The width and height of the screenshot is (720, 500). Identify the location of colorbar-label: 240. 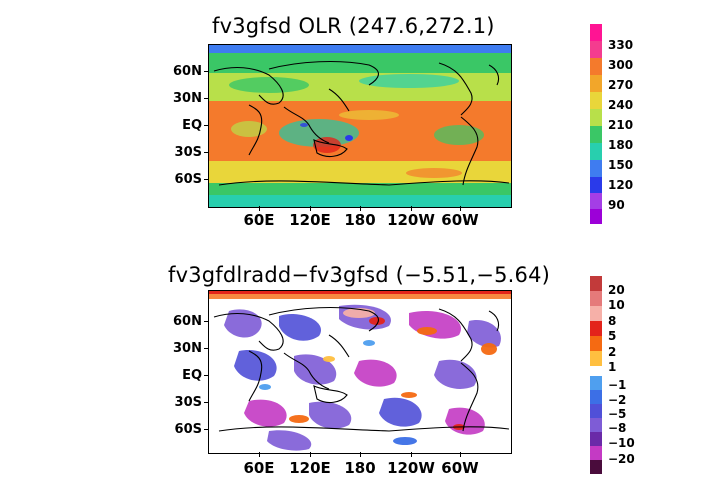
(621, 105).